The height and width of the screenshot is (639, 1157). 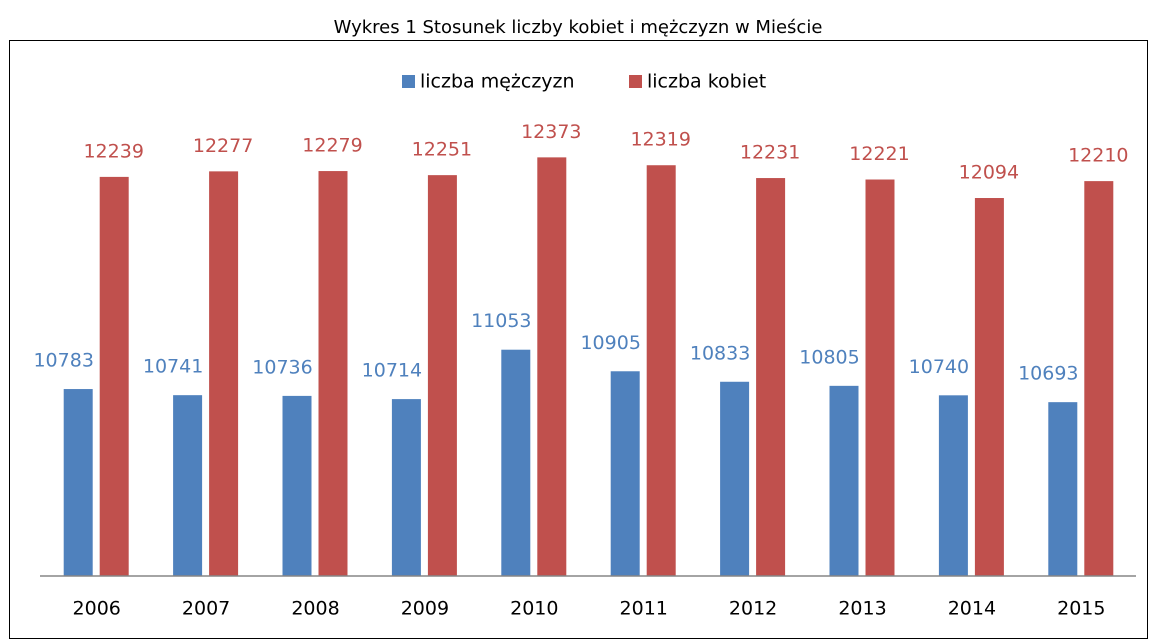 I want to click on data-label: 12277, so click(x=223, y=146).